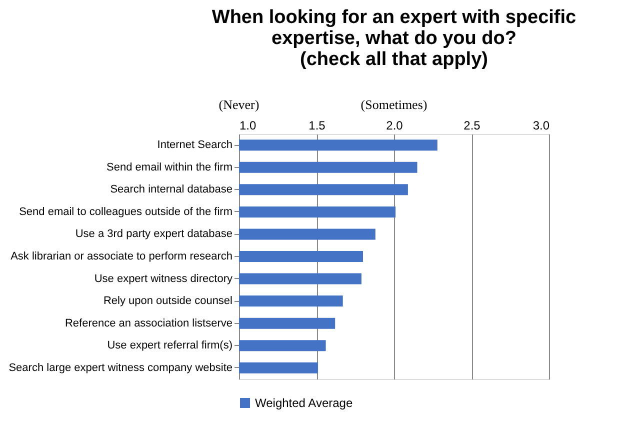 The width and height of the screenshot is (625, 429). I want to click on x-tick-label: 1.0, so click(248, 125).